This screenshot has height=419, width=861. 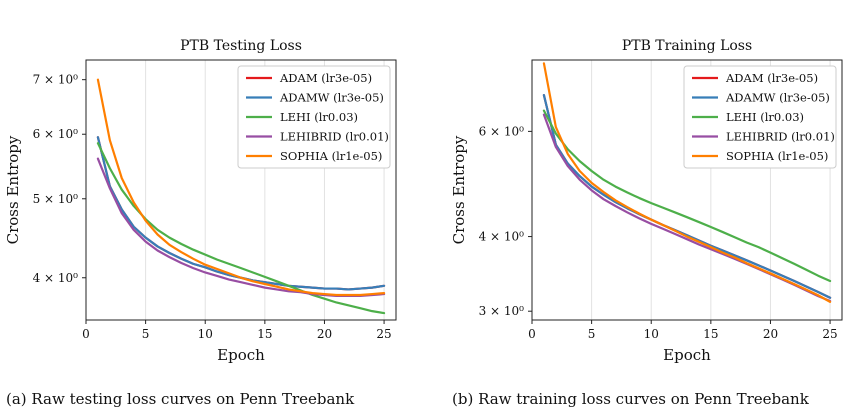 What do you see at coordinates (56, 199) in the screenshot?
I see `y-tick-label: 5 × 10⁰` at bounding box center [56, 199].